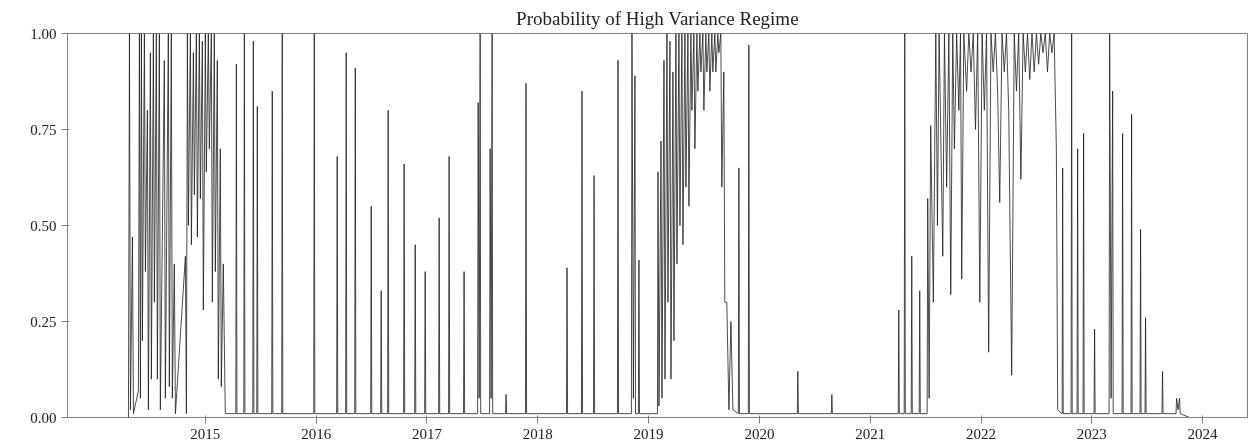  I want to click on x-tick-label: 2016, so click(316, 433).